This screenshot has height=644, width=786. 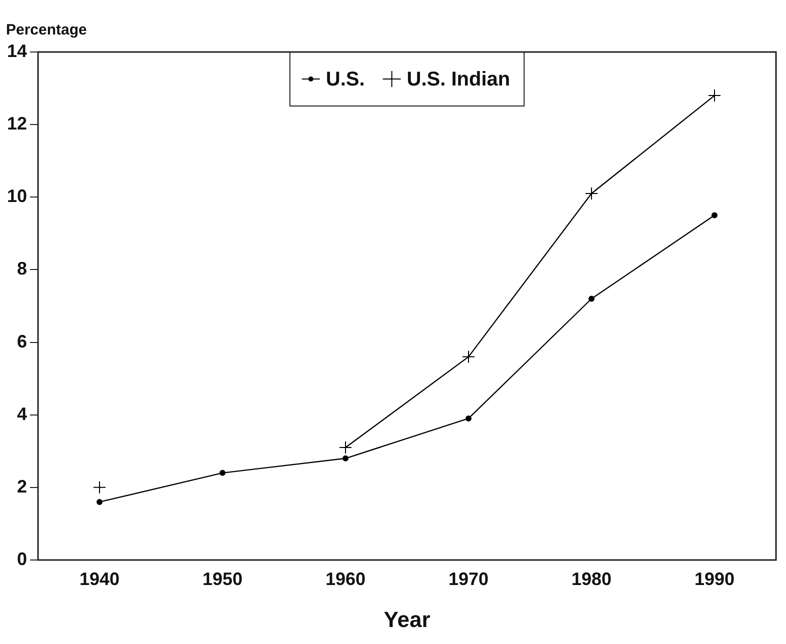 I want to click on y-tick-label: 12, so click(x=17, y=124).